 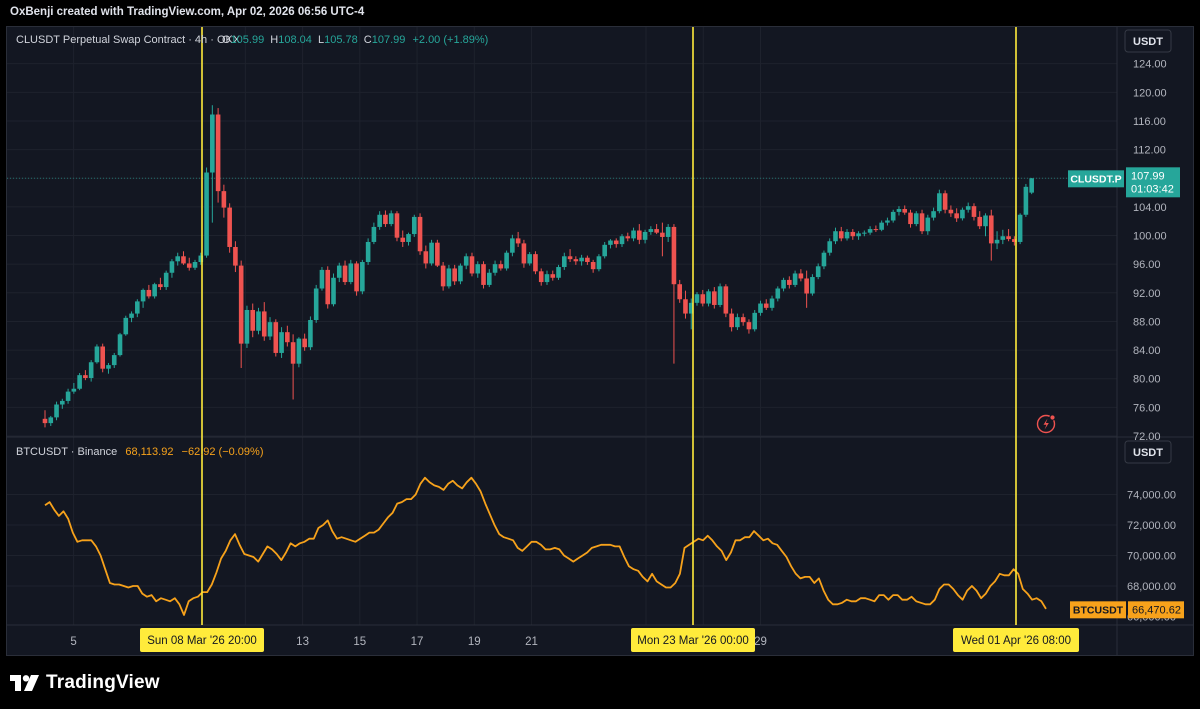 I want to click on time-marker-label: Mon 23 Mar '26 00:00, so click(x=693, y=641).